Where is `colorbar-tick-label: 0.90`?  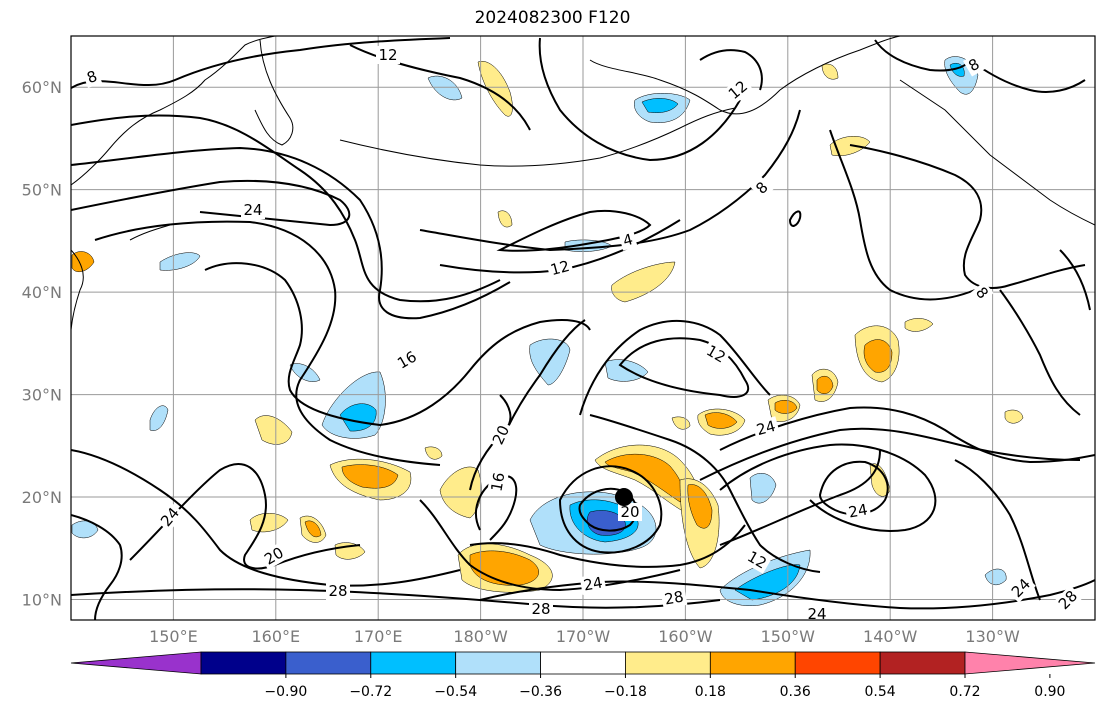 colorbar-tick-label: 0.90 is located at coordinates (1049, 692).